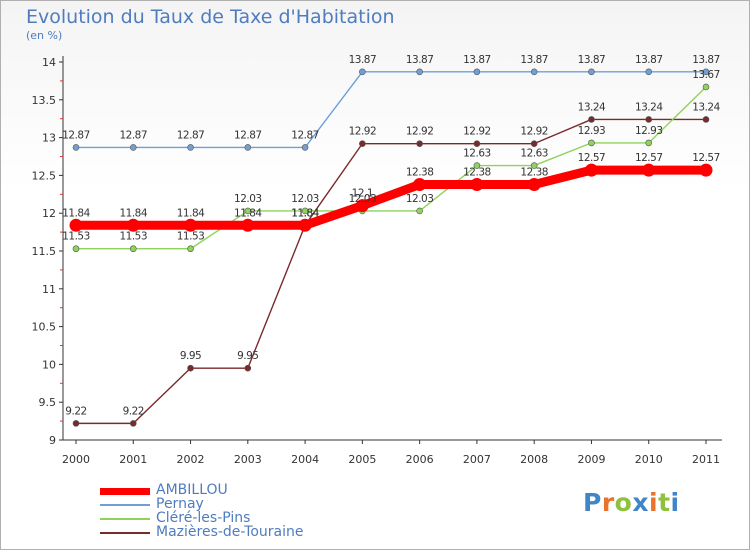 The width and height of the screenshot is (750, 550). Describe the element at coordinates (706, 459) in the screenshot. I see `x-tick-label: 2011` at that location.